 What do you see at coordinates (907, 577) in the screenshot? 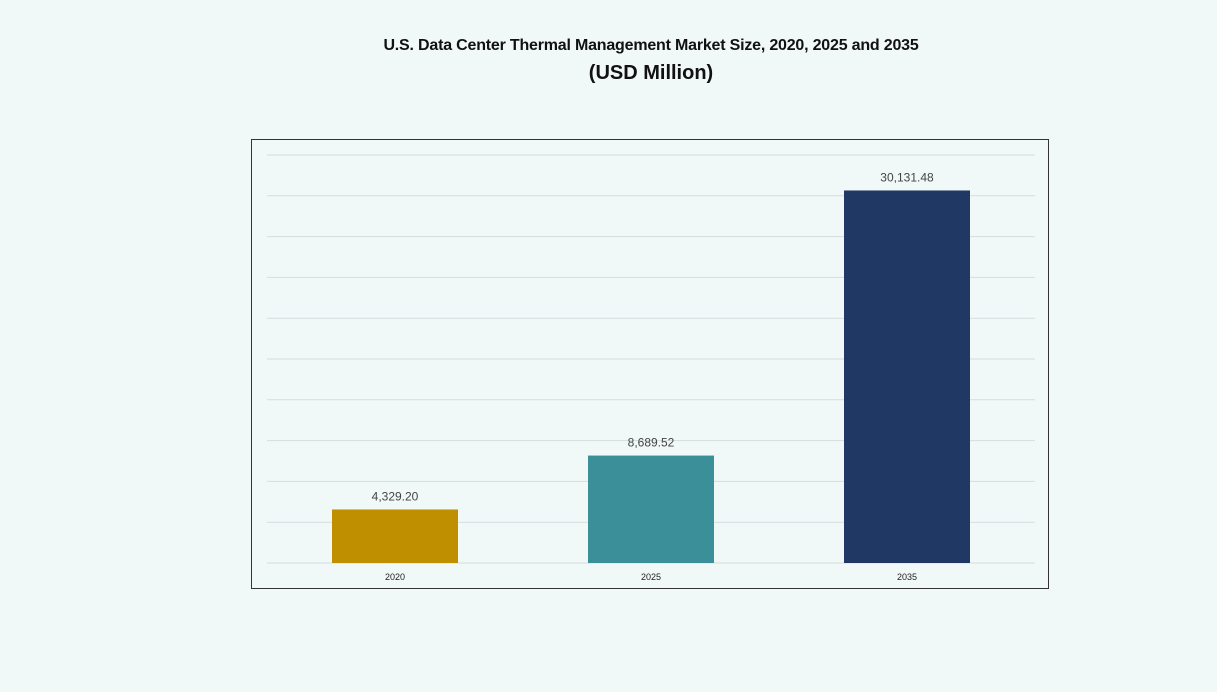
I see `x-tick-label-2035: 2035` at bounding box center [907, 577].